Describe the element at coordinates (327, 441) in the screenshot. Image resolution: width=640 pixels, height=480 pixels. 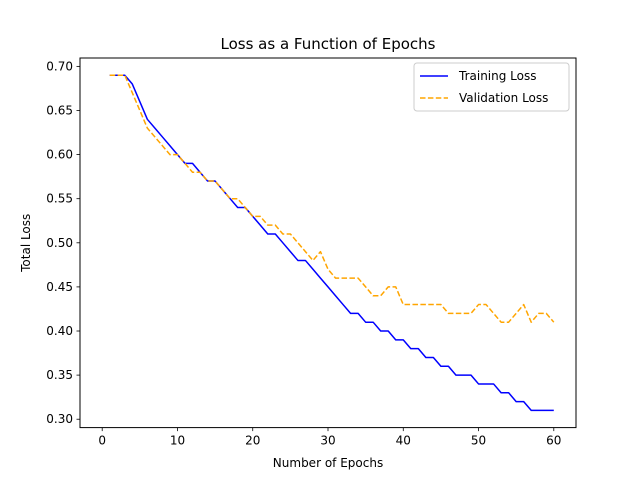
I see `x-tick-label: 30` at that location.